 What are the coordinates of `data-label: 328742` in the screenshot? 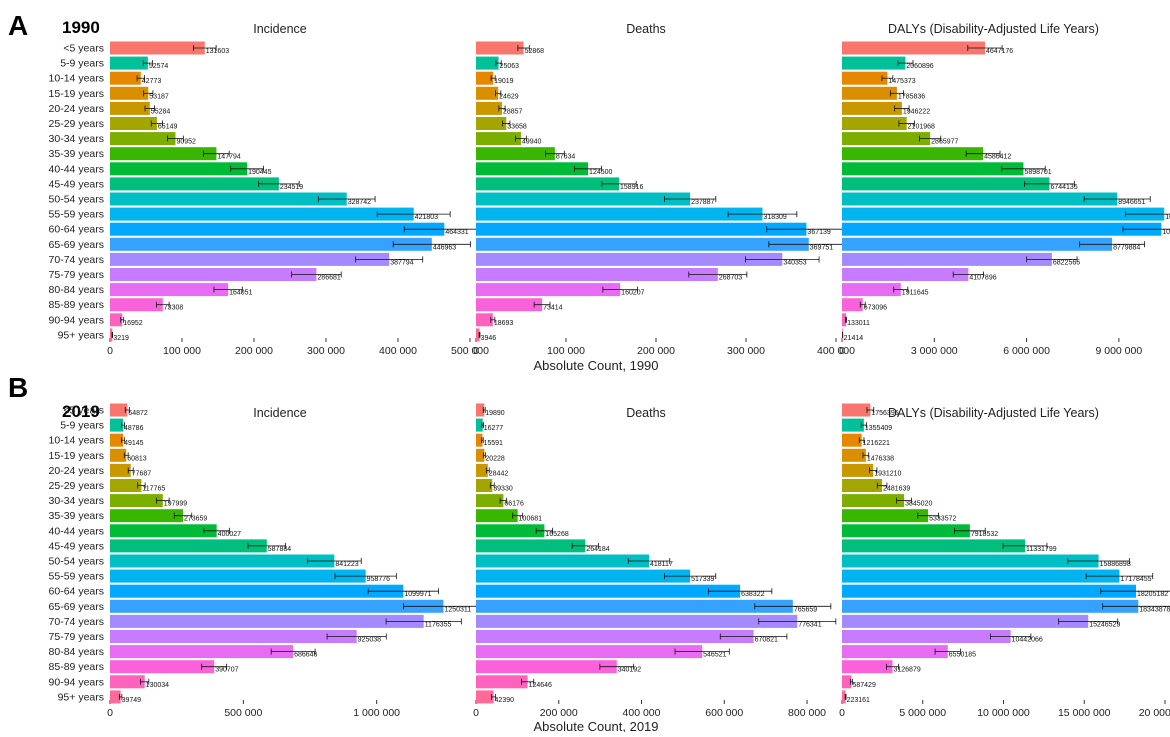 It's located at (359, 202).